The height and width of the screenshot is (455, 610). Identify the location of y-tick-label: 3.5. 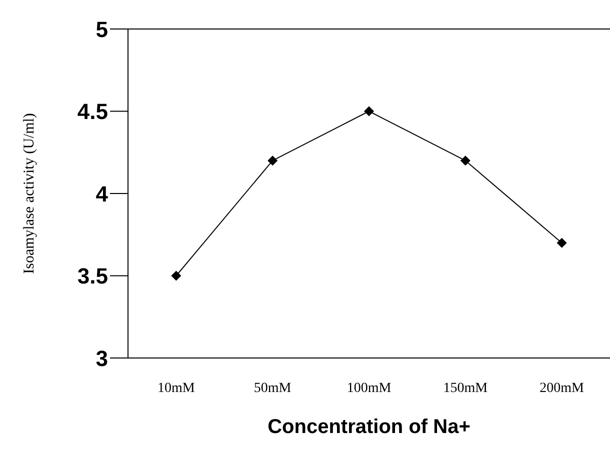
(92, 276).